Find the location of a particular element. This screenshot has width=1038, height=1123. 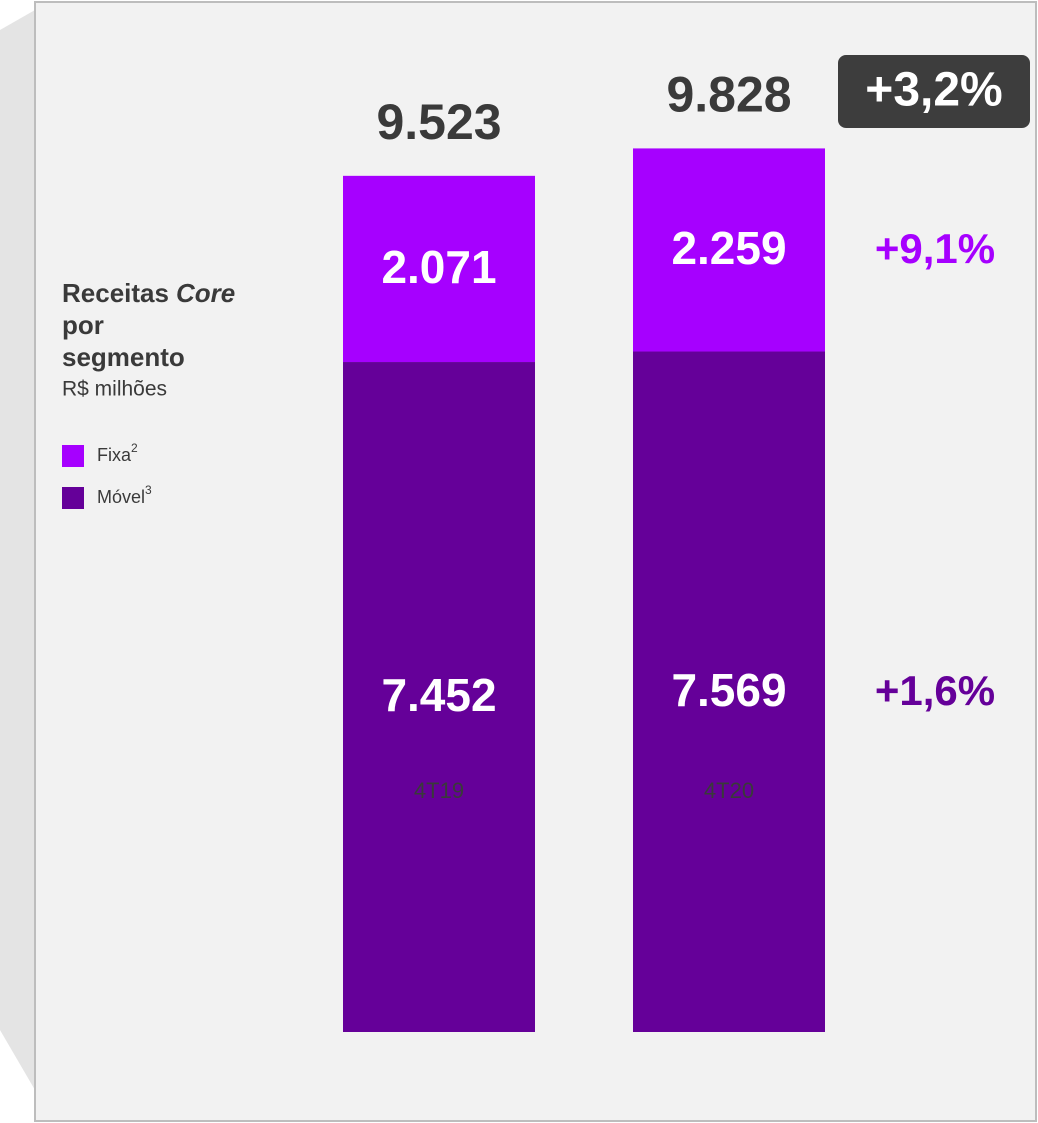

change-label: +9,1% is located at coordinates (935, 248).